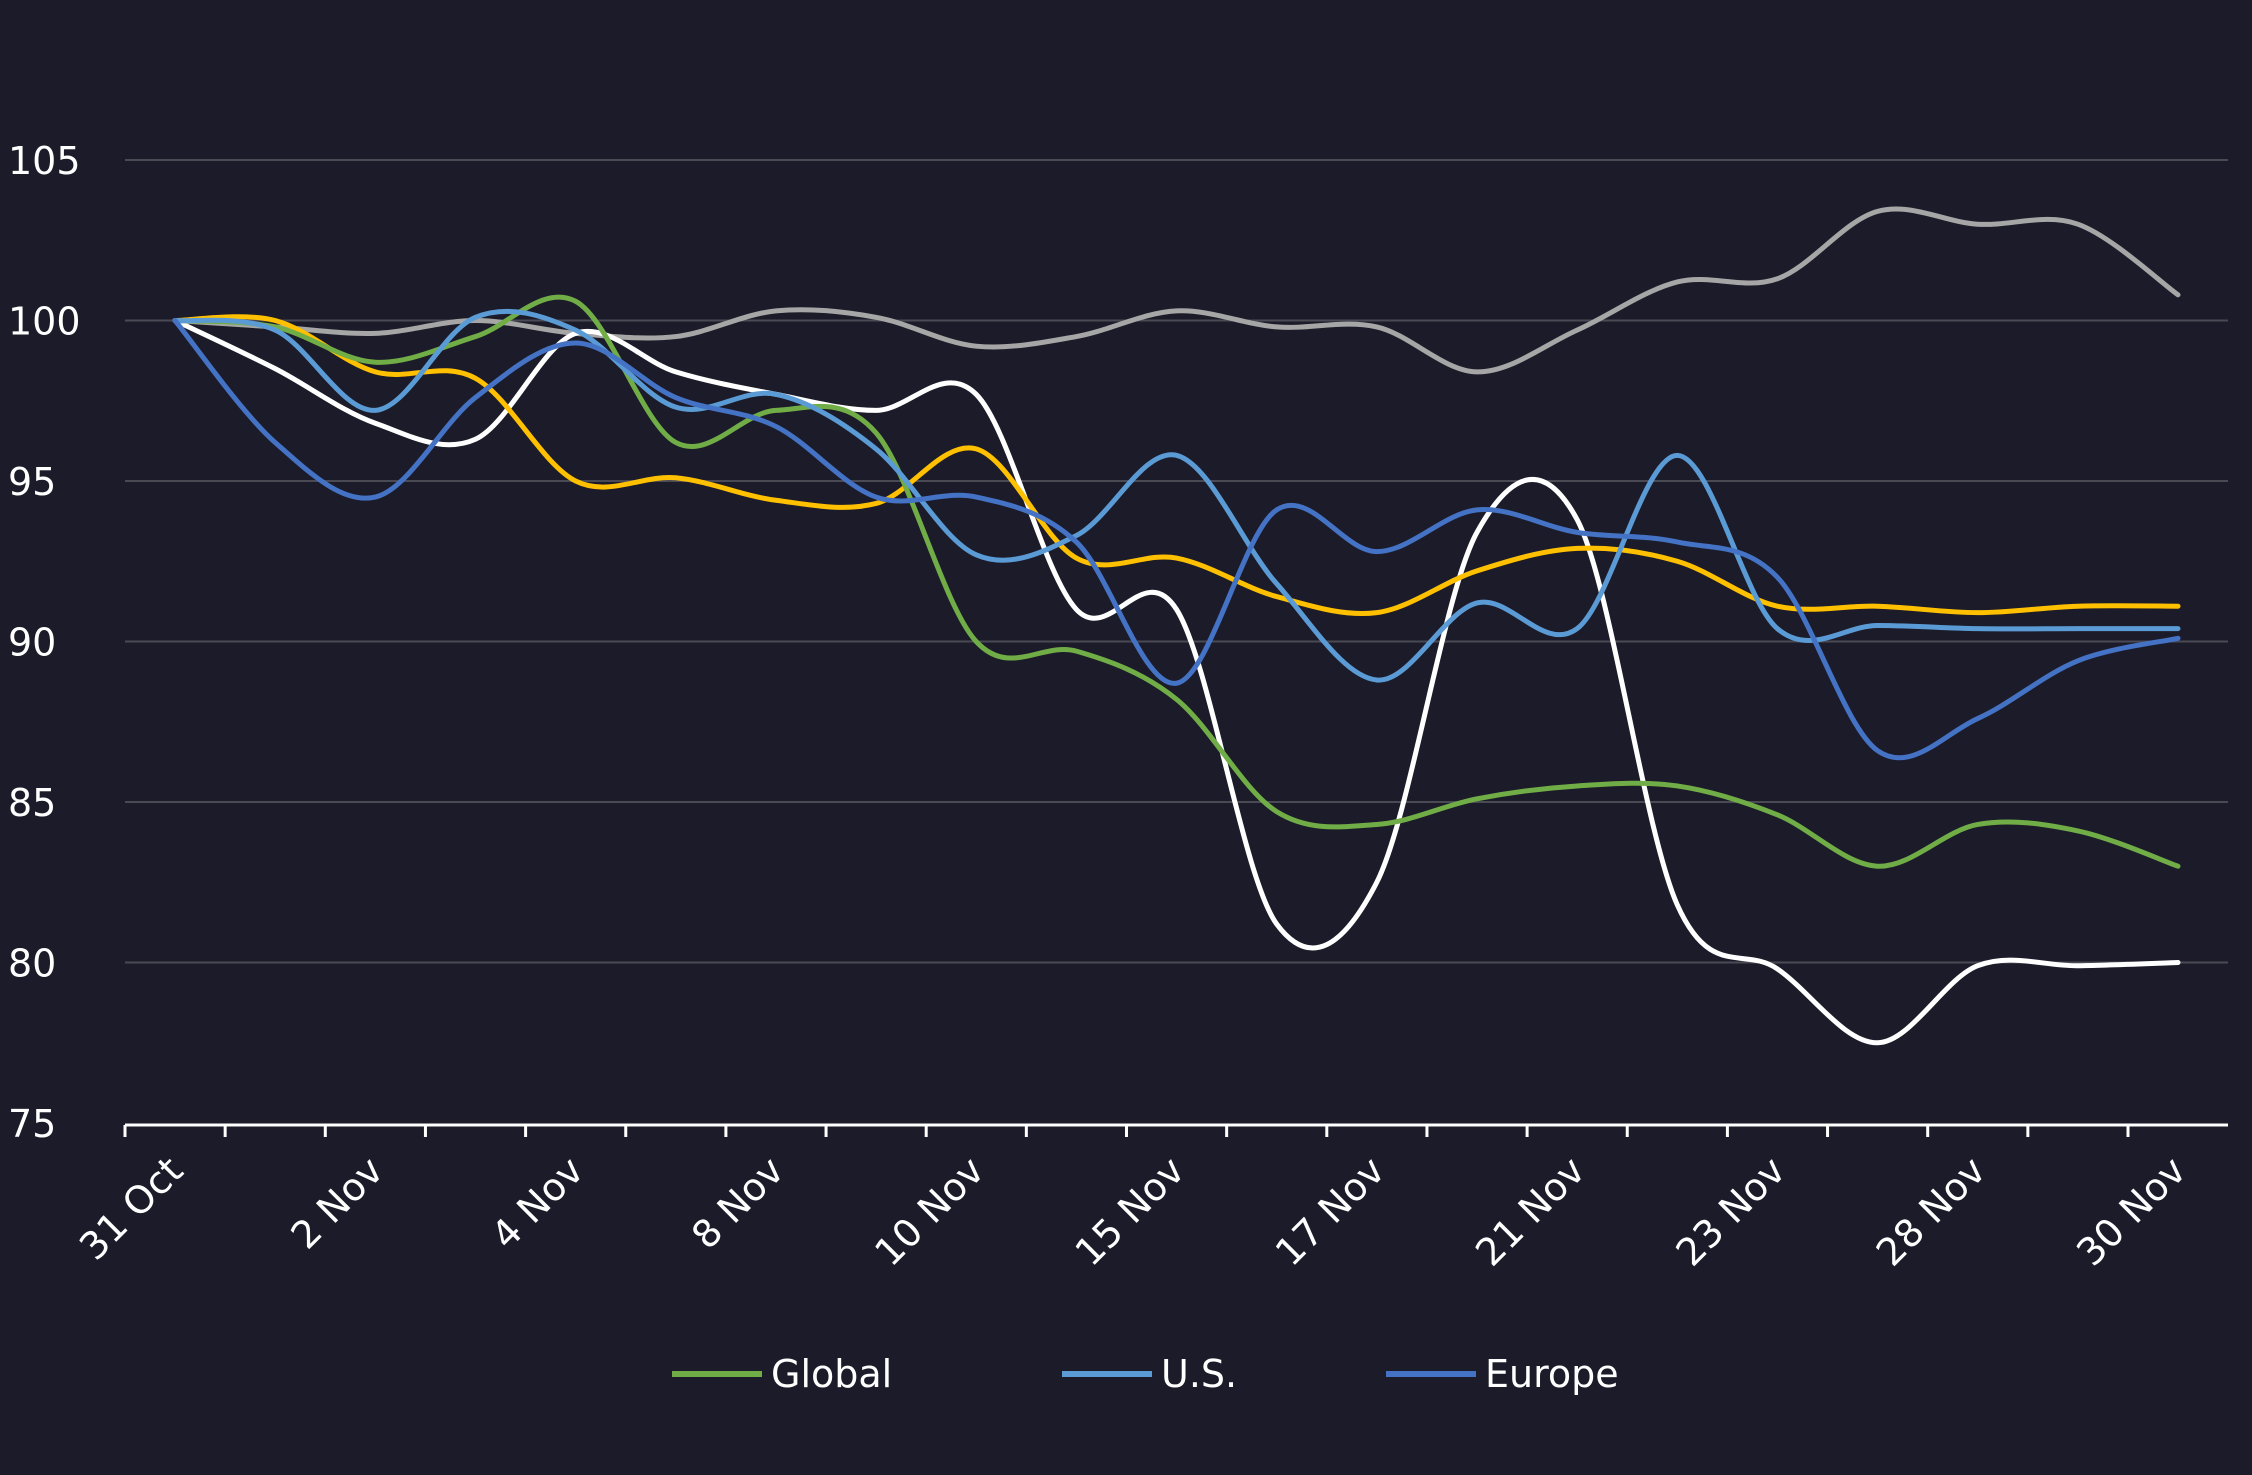  What do you see at coordinates (44, 322) in the screenshot?
I see `y-tick-label: 100` at bounding box center [44, 322].